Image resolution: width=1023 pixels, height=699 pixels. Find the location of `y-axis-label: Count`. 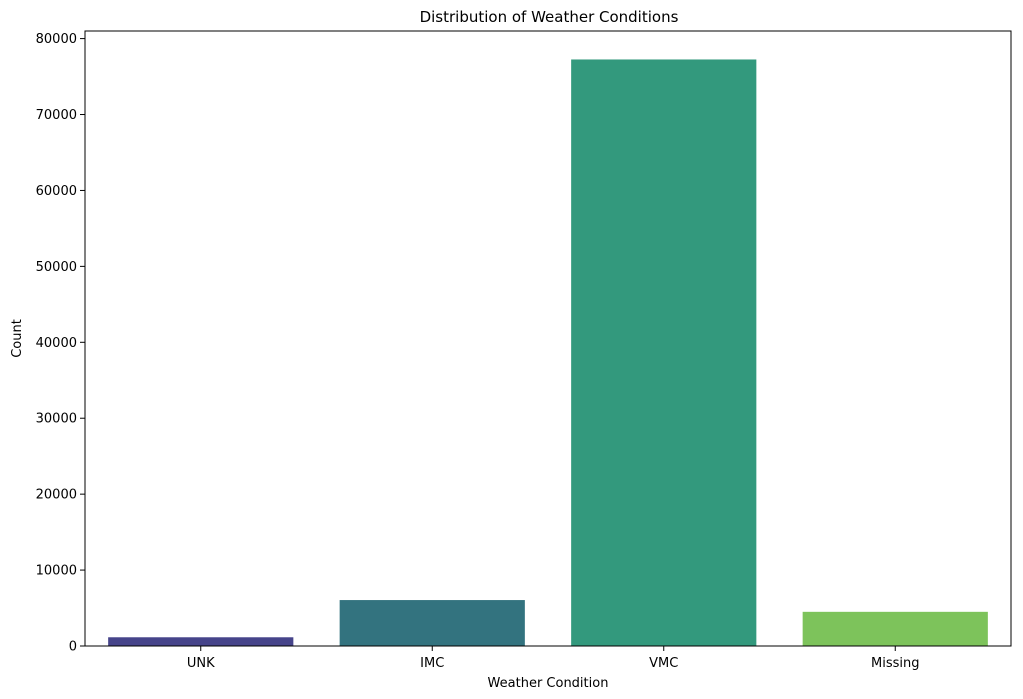

y-axis-label: Count is located at coordinates (17, 338).